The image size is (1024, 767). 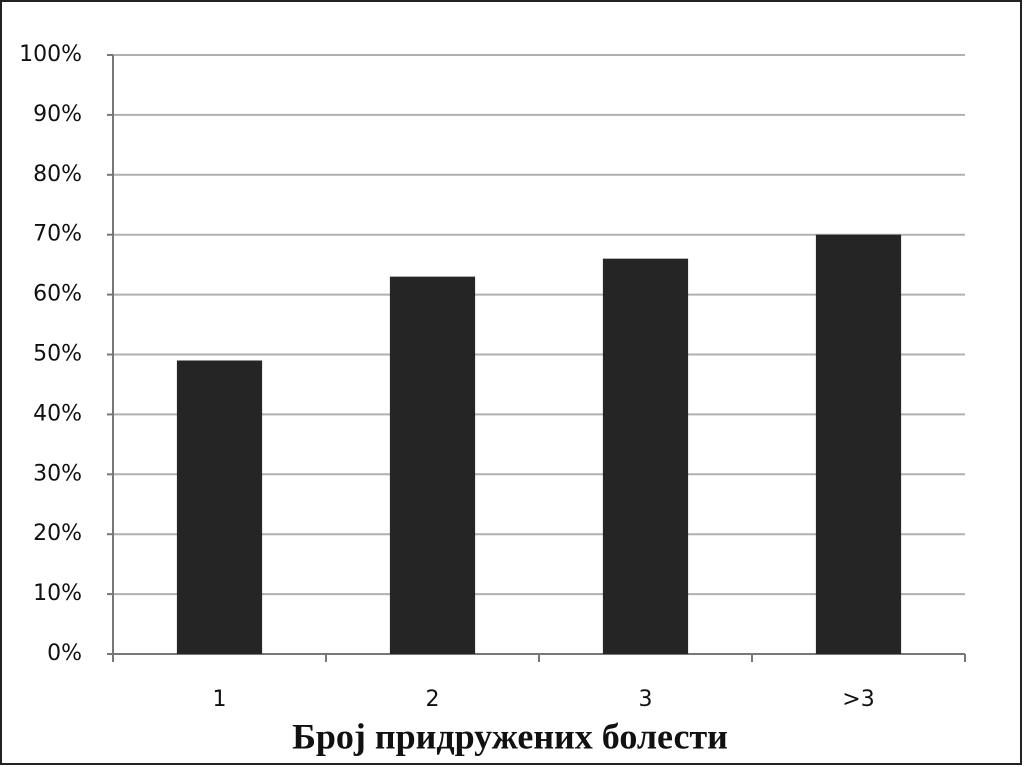 I want to click on y-tick-label: 30%, so click(x=57, y=473).